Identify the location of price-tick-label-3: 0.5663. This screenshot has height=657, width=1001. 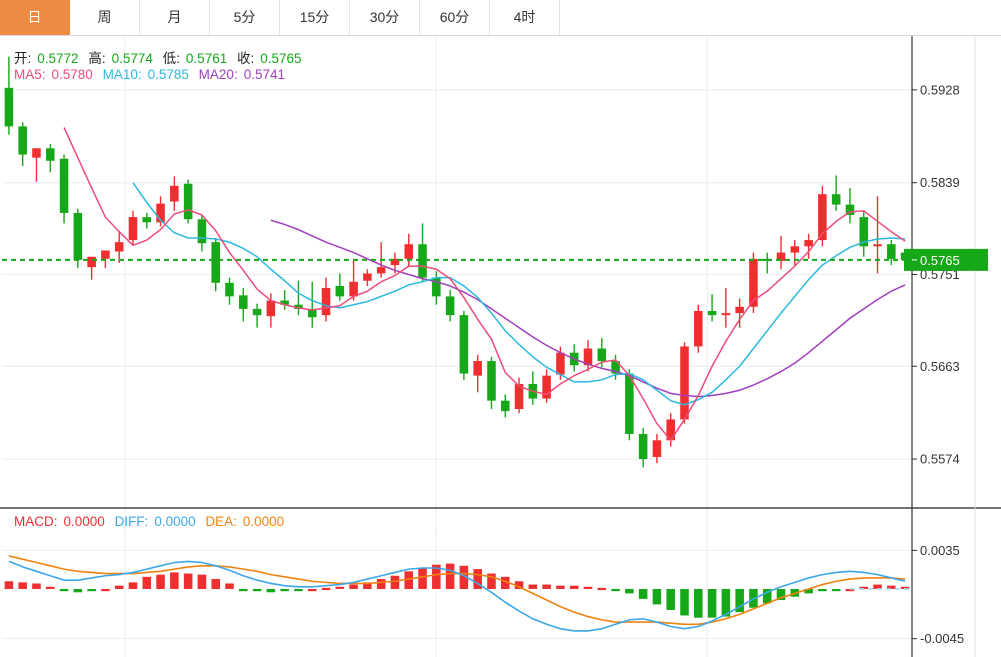
(940, 366).